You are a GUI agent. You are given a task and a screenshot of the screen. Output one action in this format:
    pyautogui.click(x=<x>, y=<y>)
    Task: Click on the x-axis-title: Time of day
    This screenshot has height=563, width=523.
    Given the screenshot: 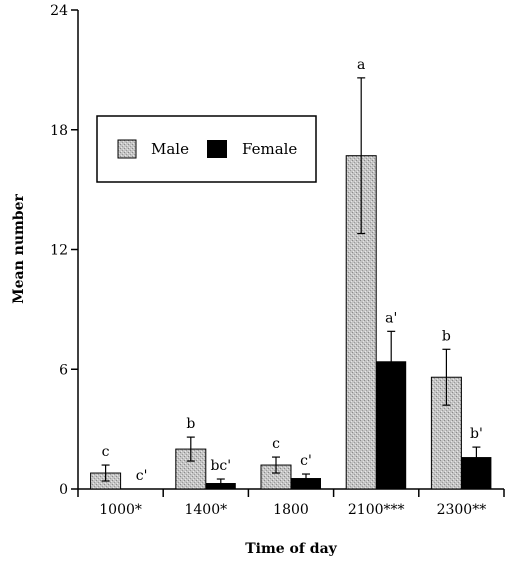 What is the action you would take?
    pyautogui.click(x=291, y=549)
    